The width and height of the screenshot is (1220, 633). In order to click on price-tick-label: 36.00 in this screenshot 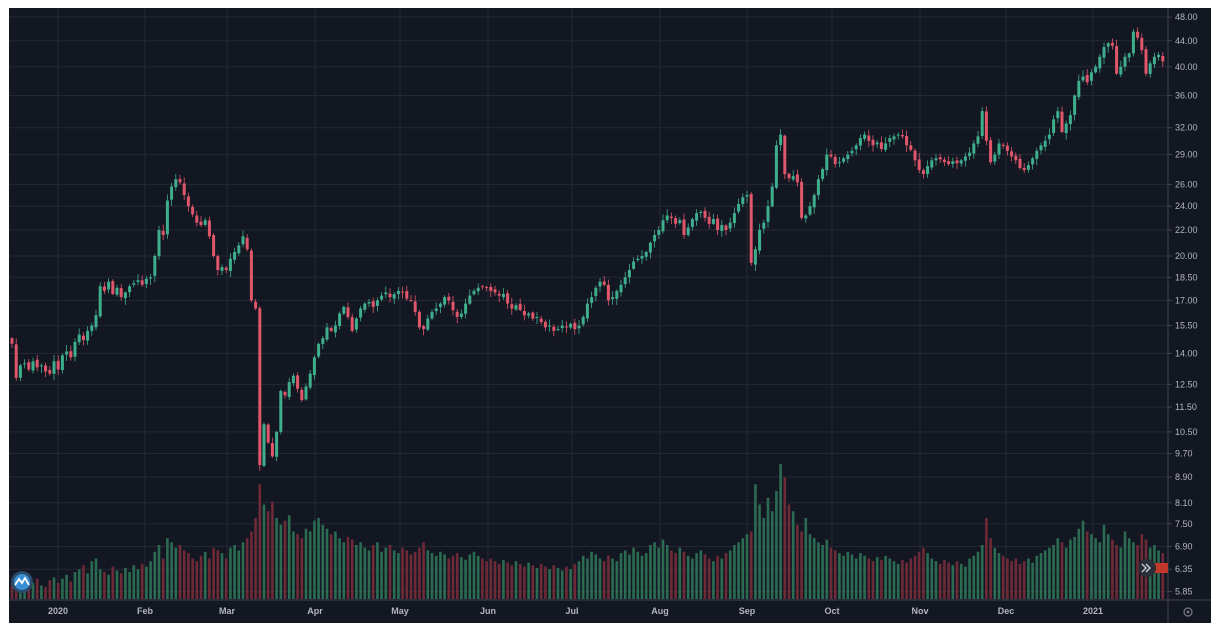, I will do `click(1186, 96)`.